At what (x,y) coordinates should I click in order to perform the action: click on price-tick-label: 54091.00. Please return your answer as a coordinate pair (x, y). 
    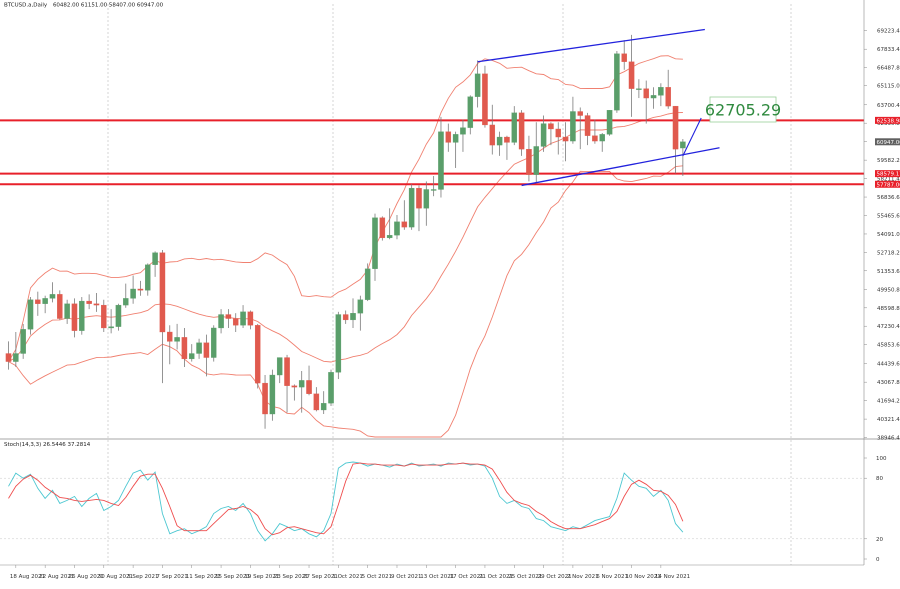
    Looking at the image, I should click on (888, 235).